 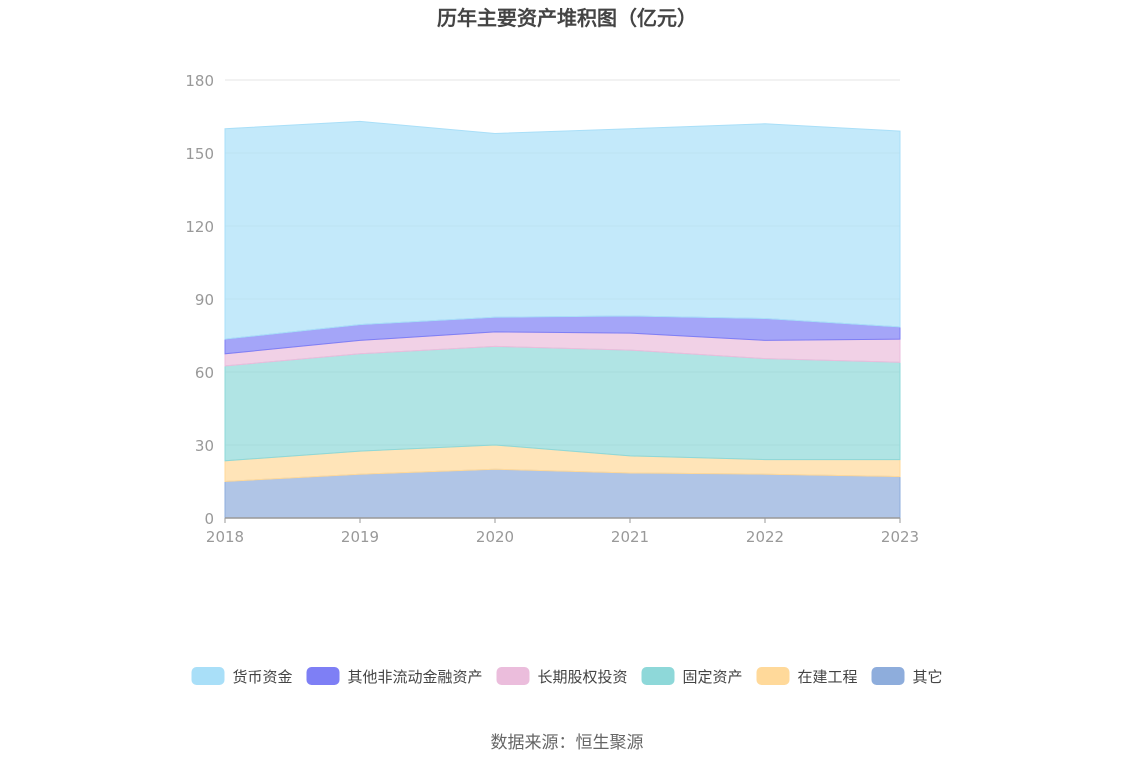 What do you see at coordinates (199, 227) in the screenshot?
I see `y-tick-label: 120` at bounding box center [199, 227].